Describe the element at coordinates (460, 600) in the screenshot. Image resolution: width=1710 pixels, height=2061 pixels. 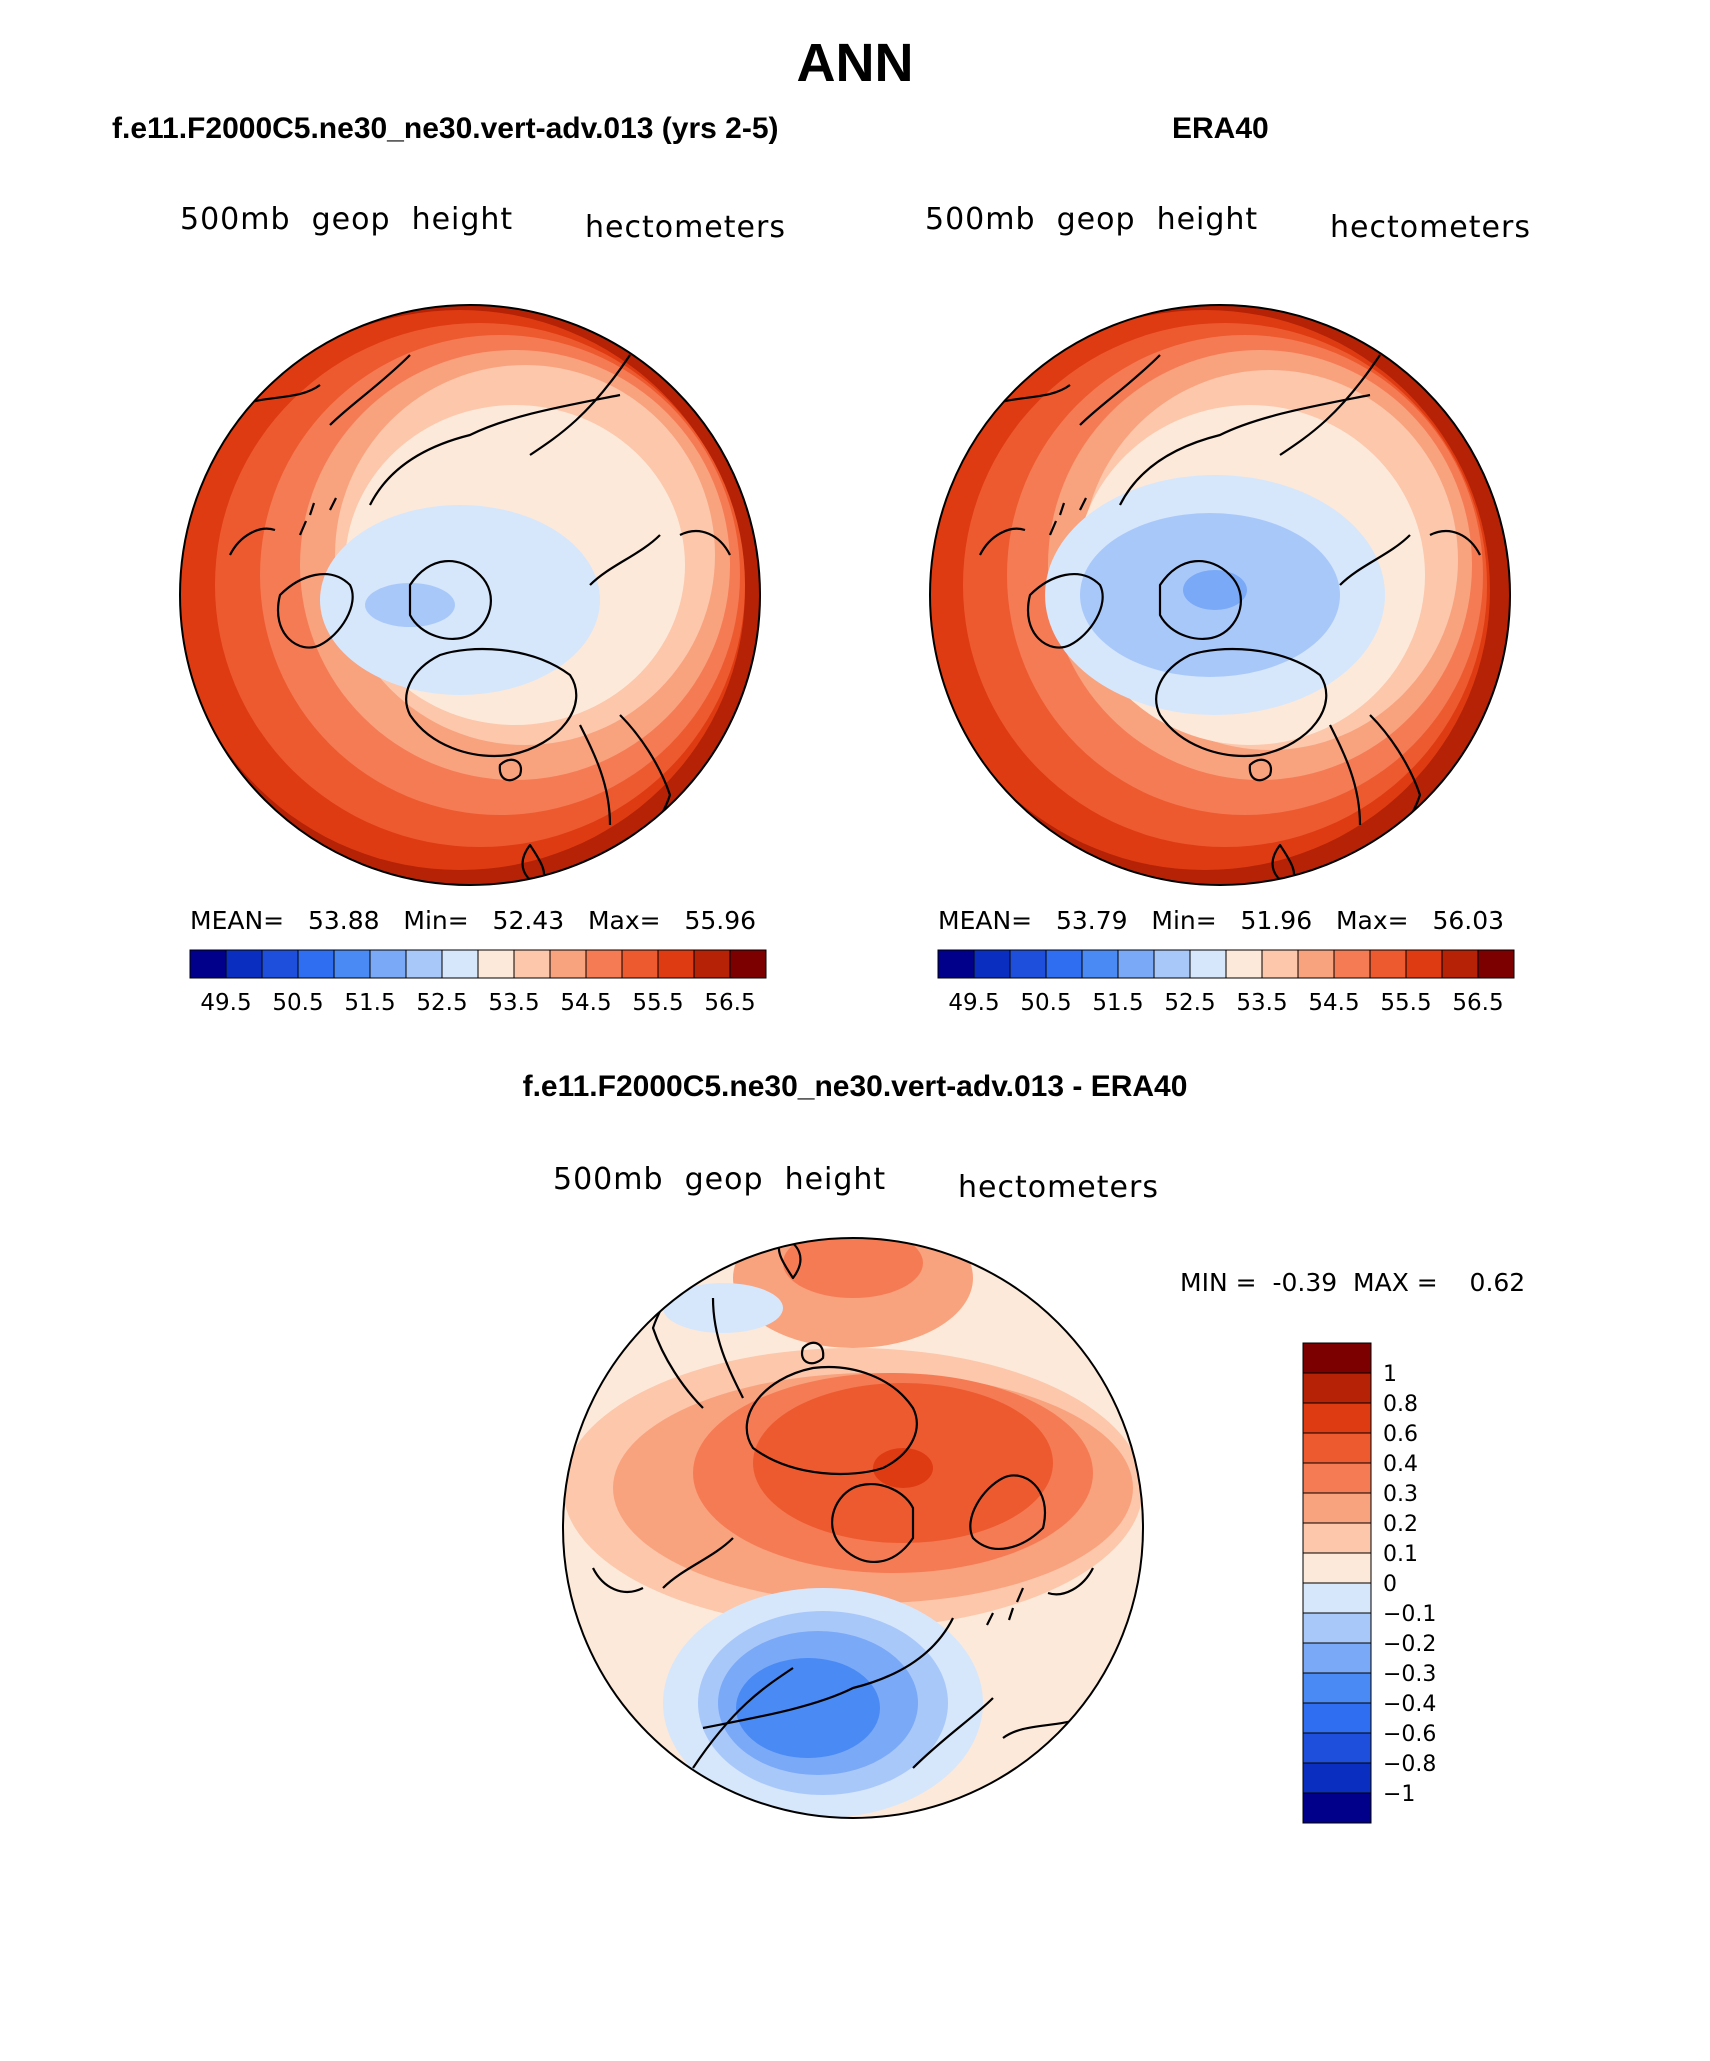
I see `model-low-core` at that location.